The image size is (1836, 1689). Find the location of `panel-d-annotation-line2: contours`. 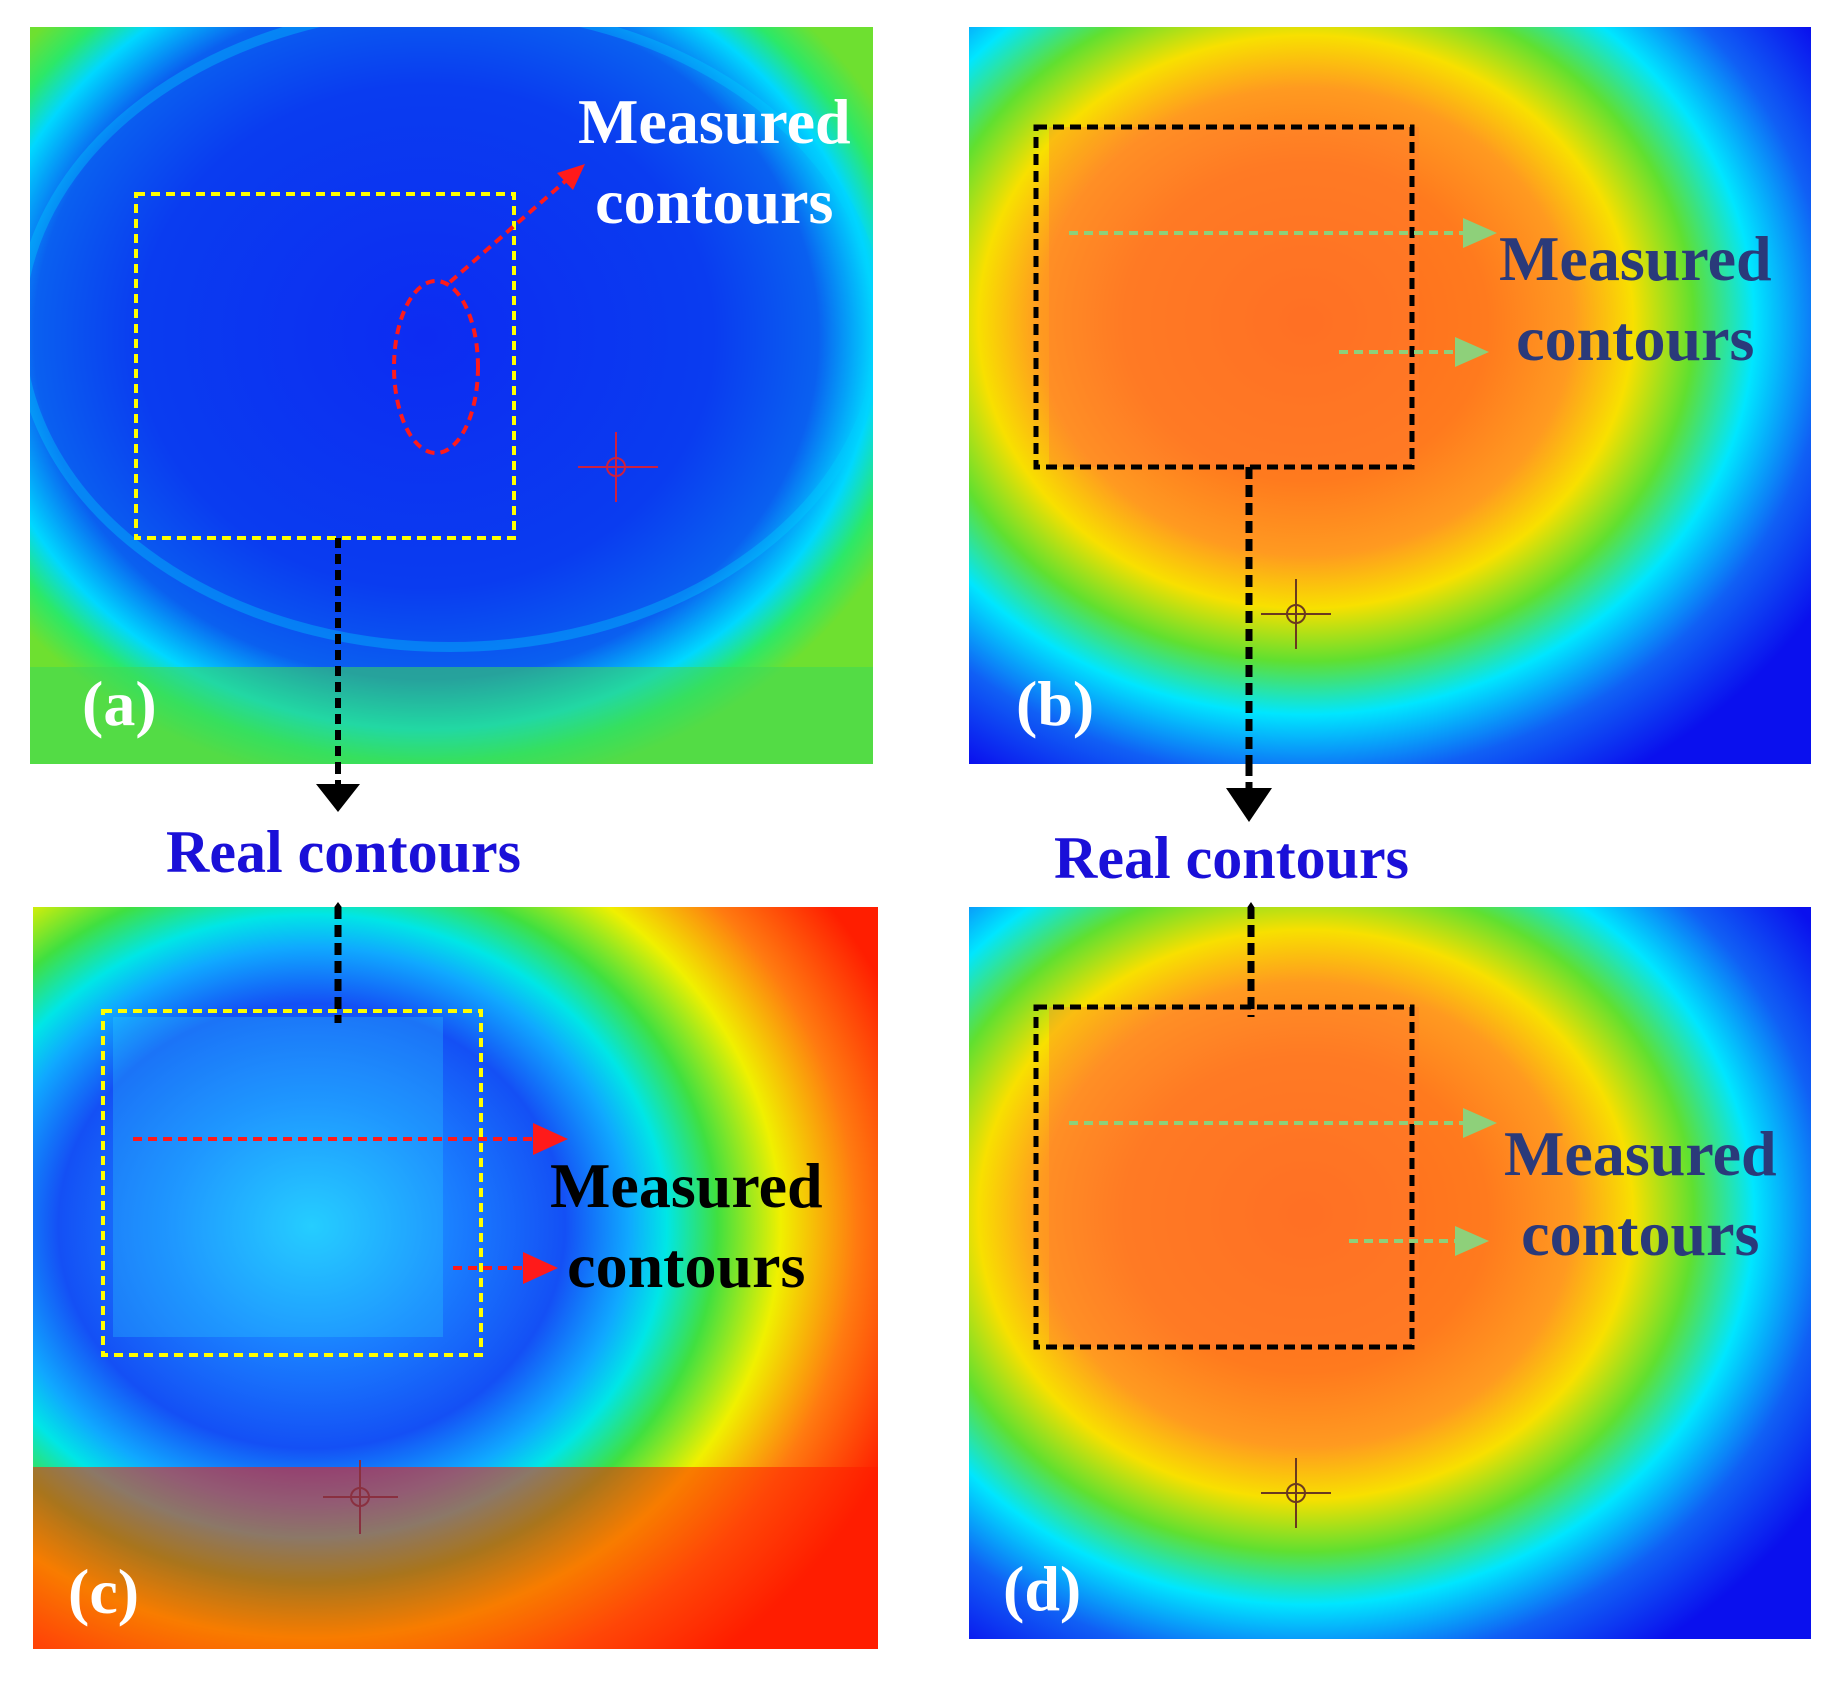

panel-d-annotation-line2: contours is located at coordinates (1640, 1233).